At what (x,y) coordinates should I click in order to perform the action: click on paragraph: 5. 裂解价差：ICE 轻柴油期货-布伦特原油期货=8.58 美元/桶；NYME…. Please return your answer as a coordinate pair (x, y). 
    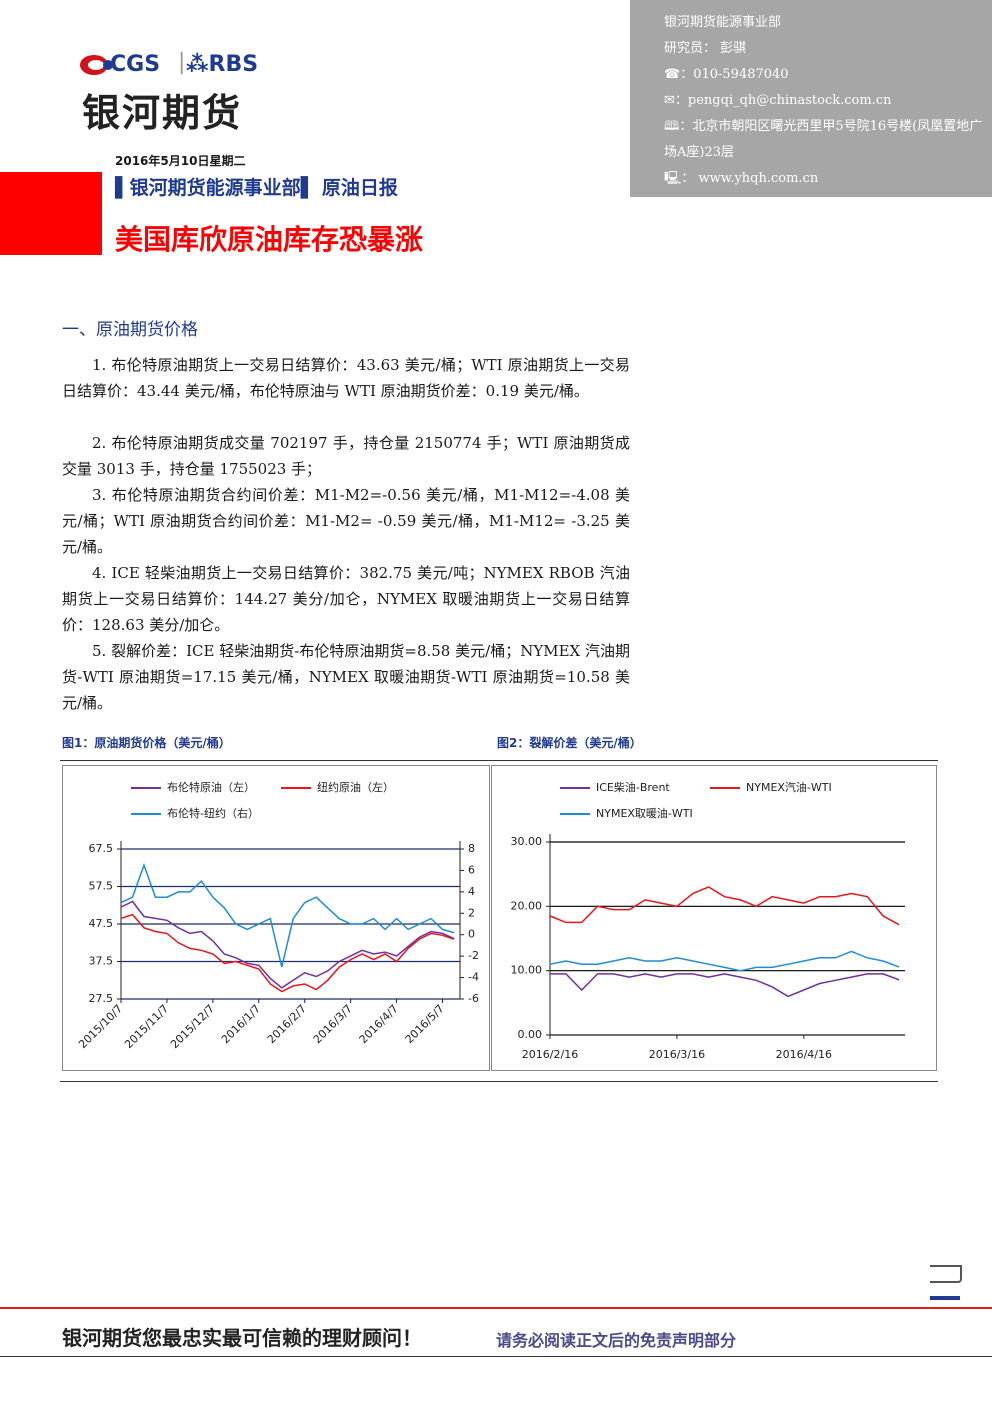
    Looking at the image, I should click on (346, 677).